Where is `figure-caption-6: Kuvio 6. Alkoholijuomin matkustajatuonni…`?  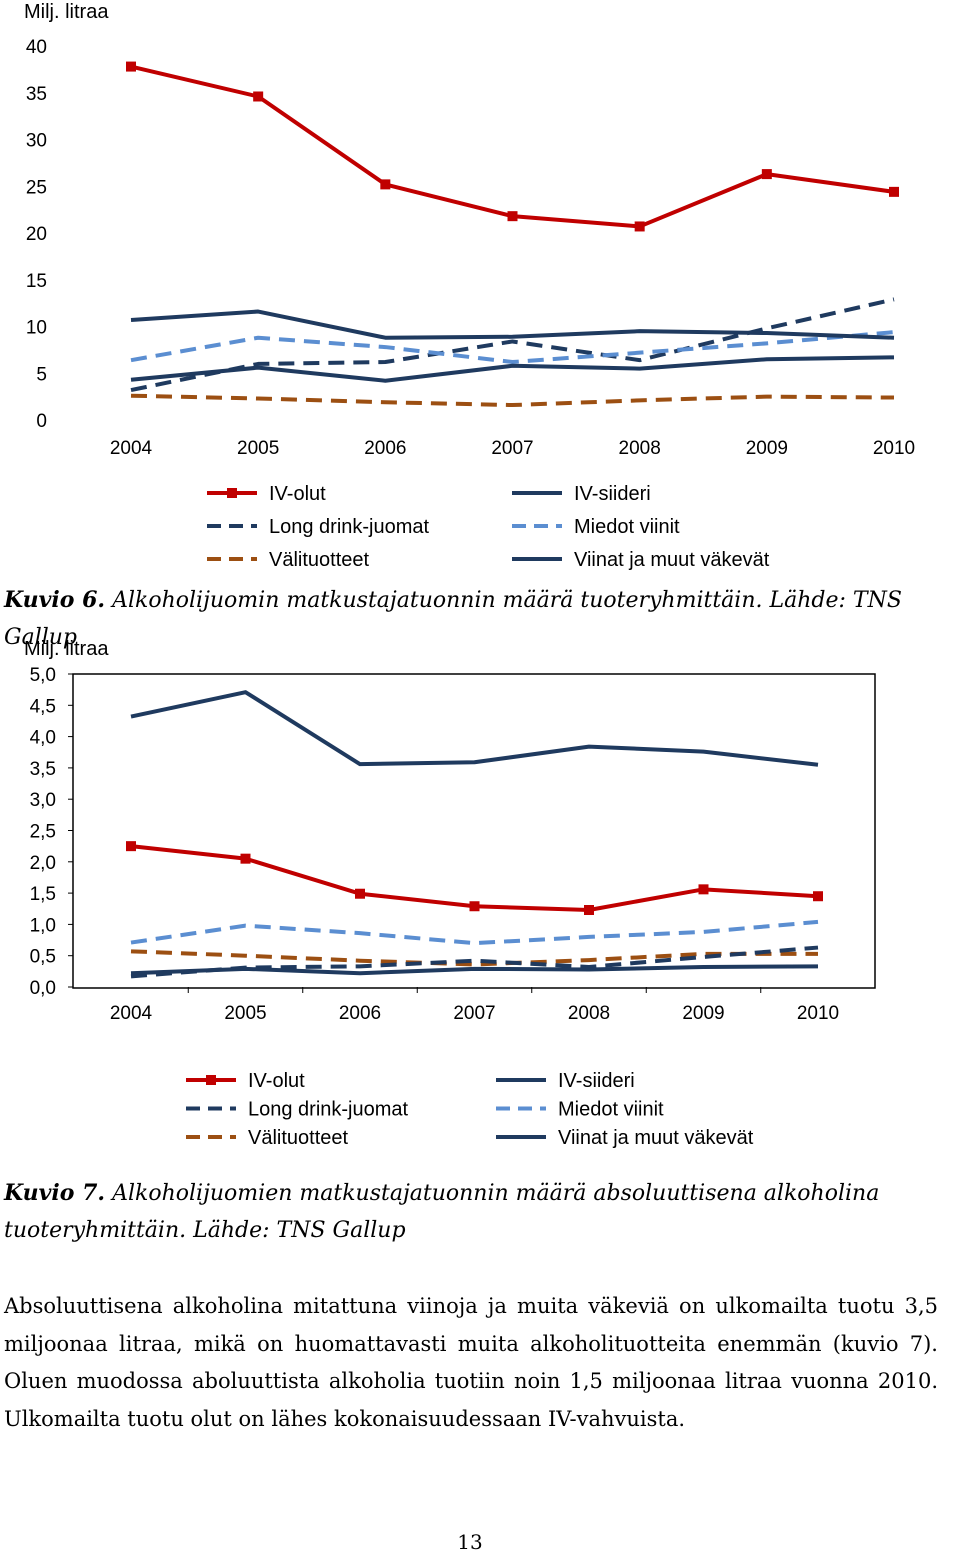 figure-caption-6: Kuvio 6. Alkoholijuomin matkustajatuonni… is located at coordinates (479, 619).